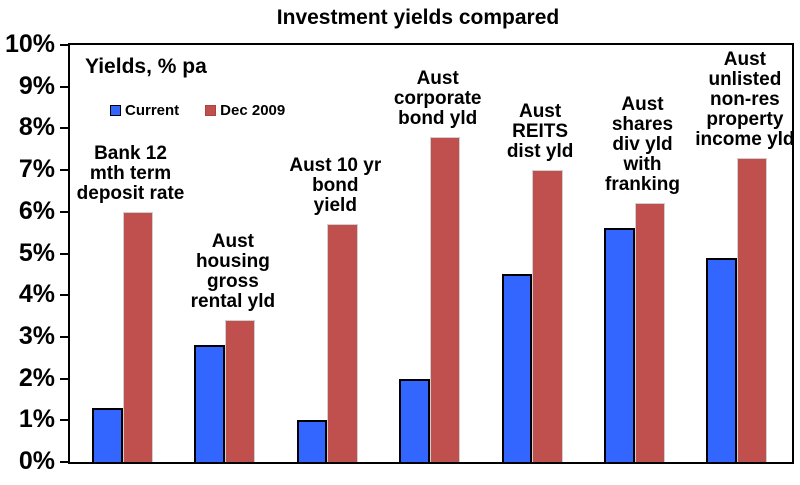 Image resolution: width=800 pixels, height=485 pixels. What do you see at coordinates (335, 206) in the screenshot?
I see `category-label-line: yield` at bounding box center [335, 206].